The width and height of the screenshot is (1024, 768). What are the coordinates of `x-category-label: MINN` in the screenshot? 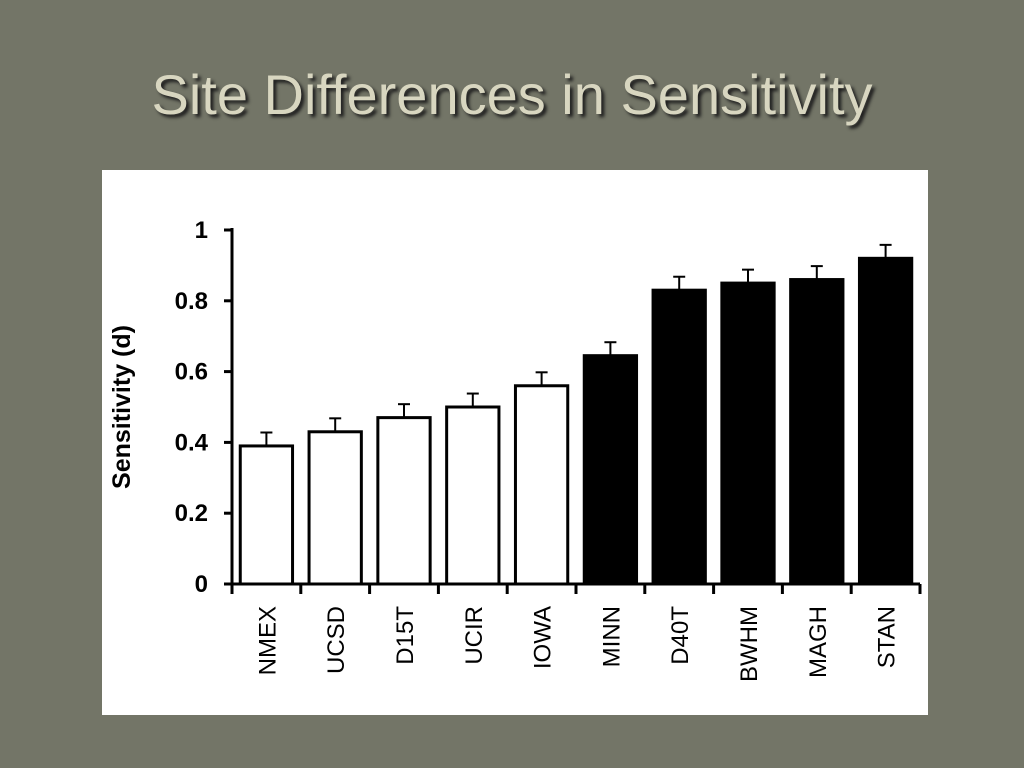 It's located at (611, 636).